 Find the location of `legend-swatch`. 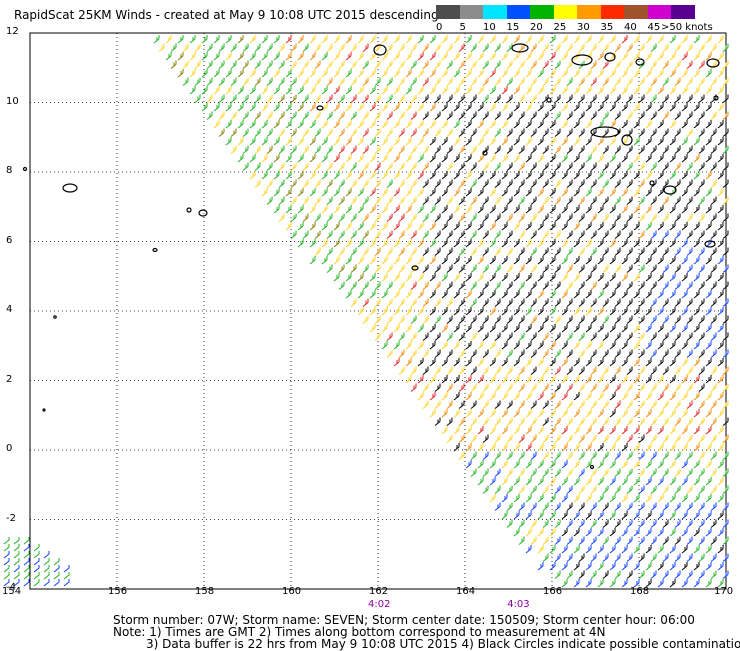

legend-swatch is located at coordinates (448, 12).